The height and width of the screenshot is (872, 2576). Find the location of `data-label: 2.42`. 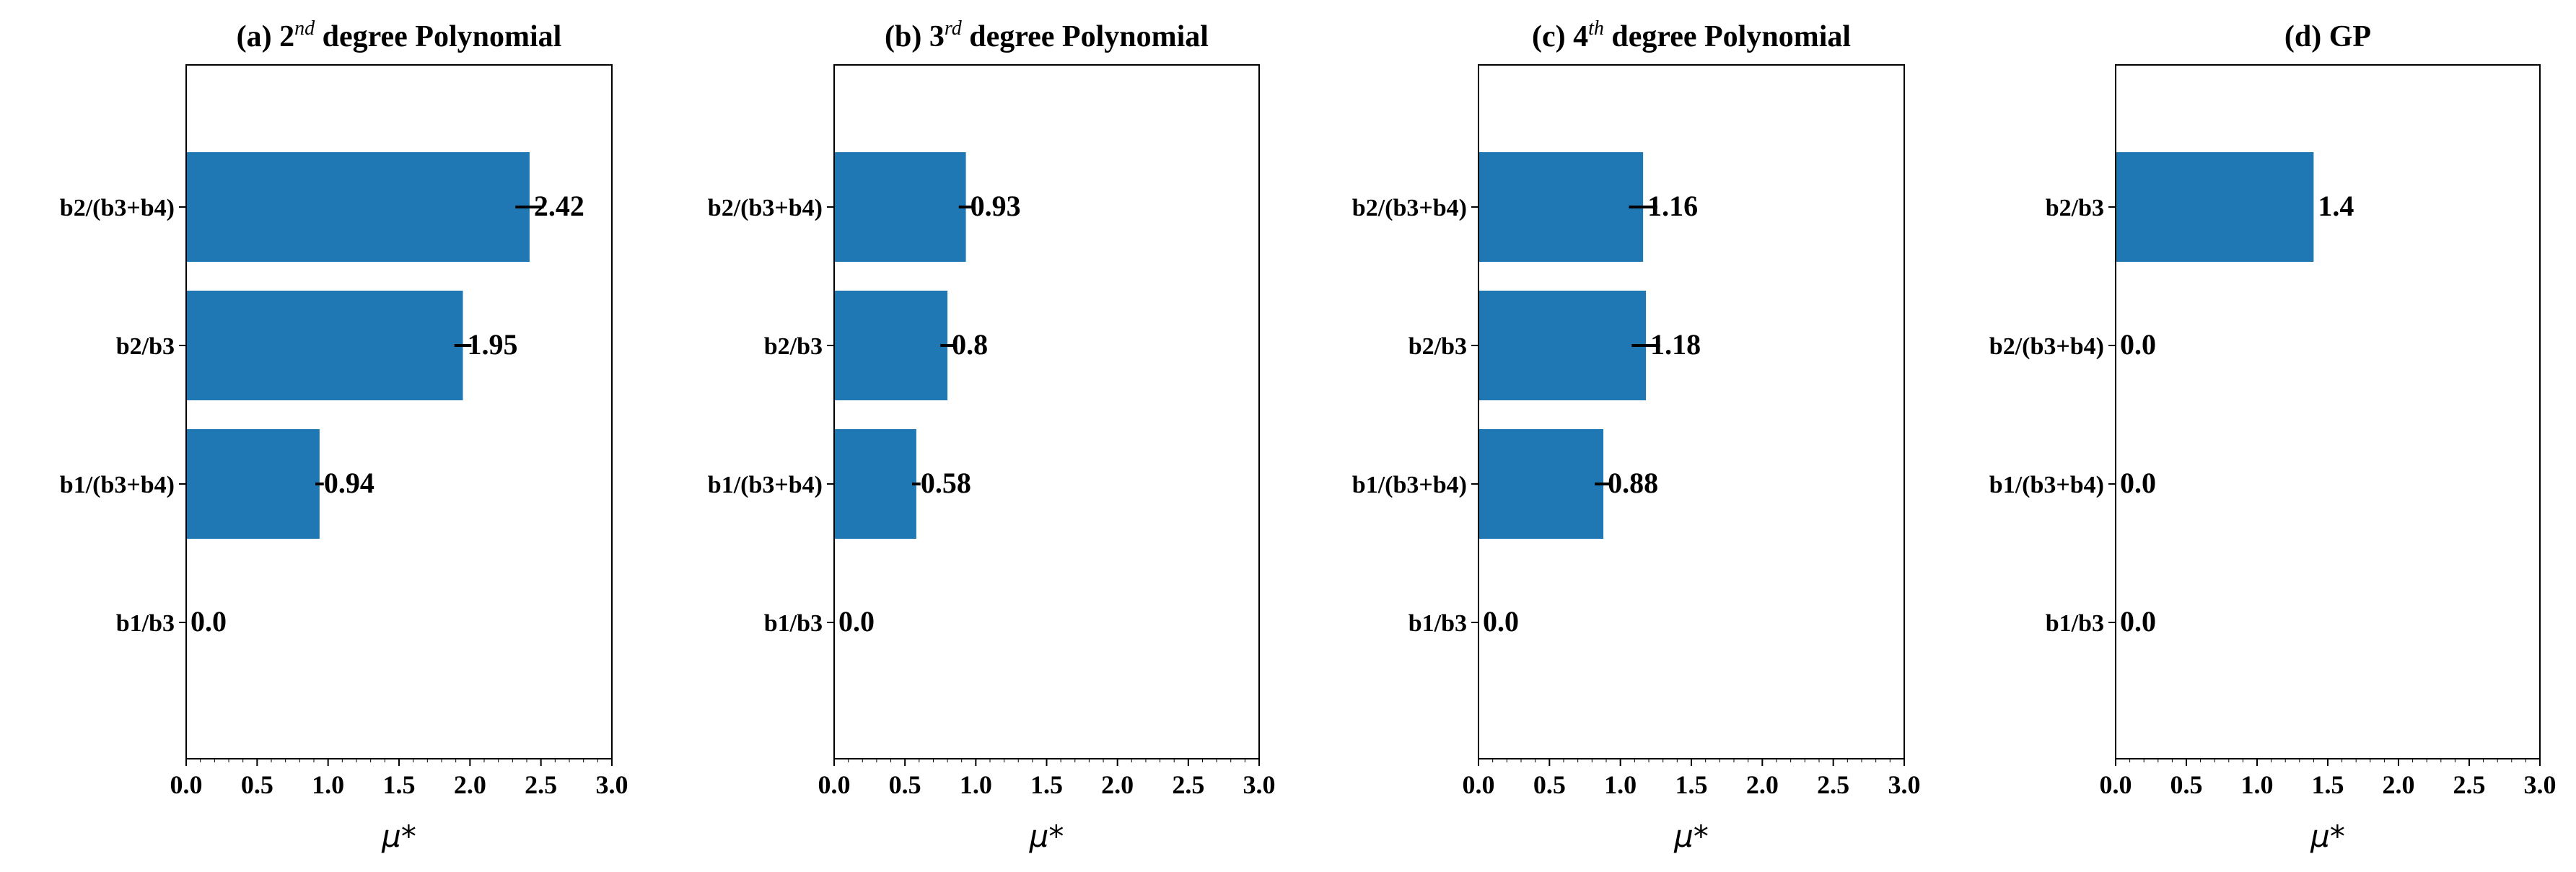

data-label: 2.42 is located at coordinates (559, 206).